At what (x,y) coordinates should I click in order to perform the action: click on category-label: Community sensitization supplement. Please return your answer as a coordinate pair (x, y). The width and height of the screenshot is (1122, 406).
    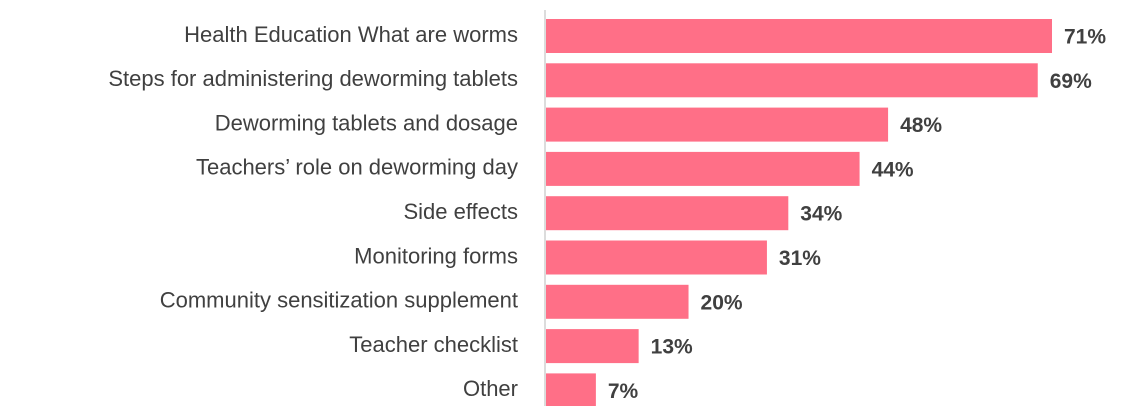
    Looking at the image, I should click on (339, 300).